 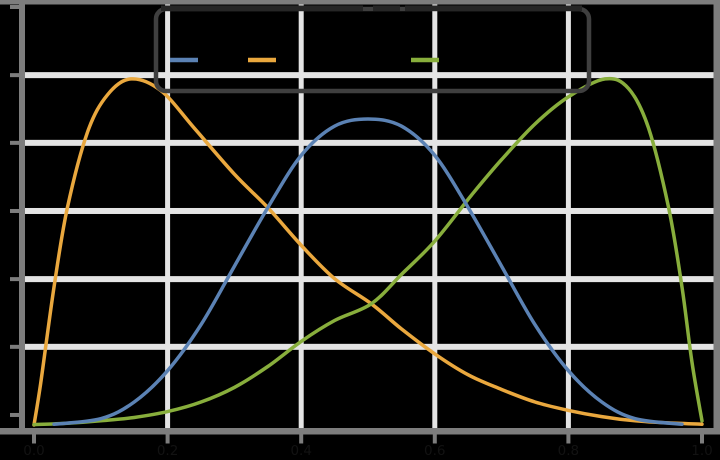 I want to click on x-tick-marks, so click(x=368, y=439).